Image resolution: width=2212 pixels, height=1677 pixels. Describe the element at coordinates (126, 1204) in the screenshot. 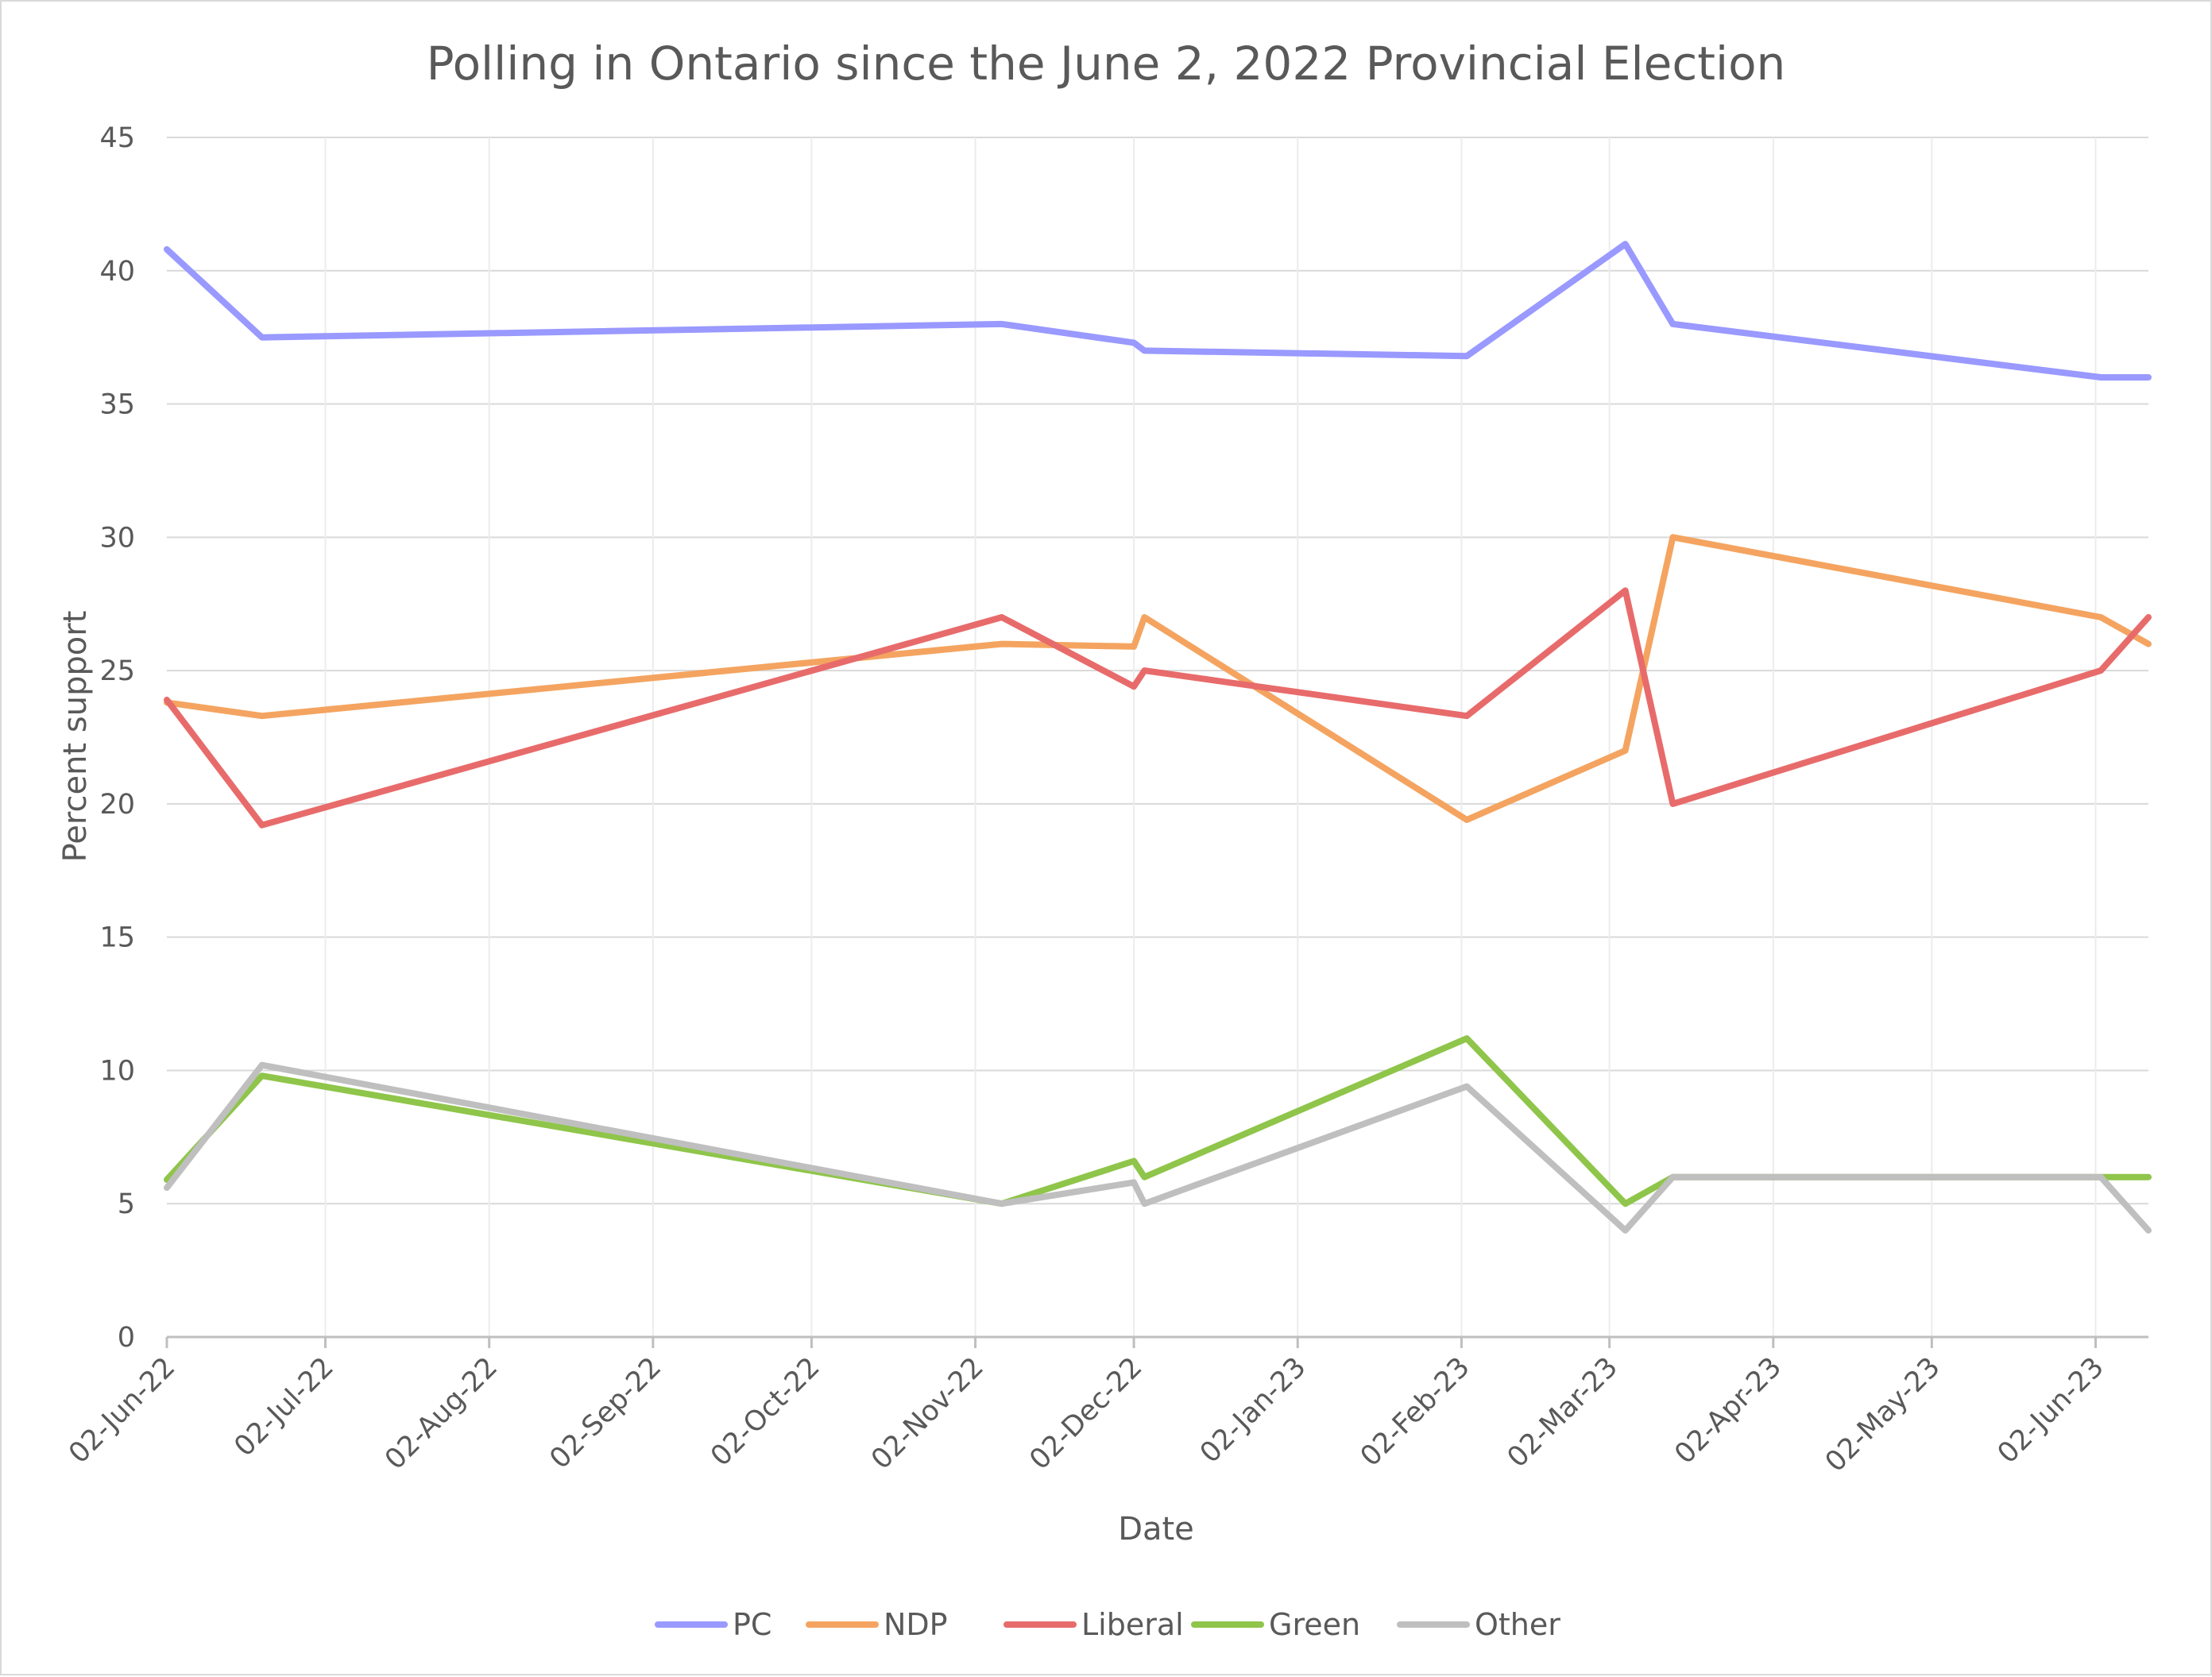

I see `y-tick-label: 5` at that location.